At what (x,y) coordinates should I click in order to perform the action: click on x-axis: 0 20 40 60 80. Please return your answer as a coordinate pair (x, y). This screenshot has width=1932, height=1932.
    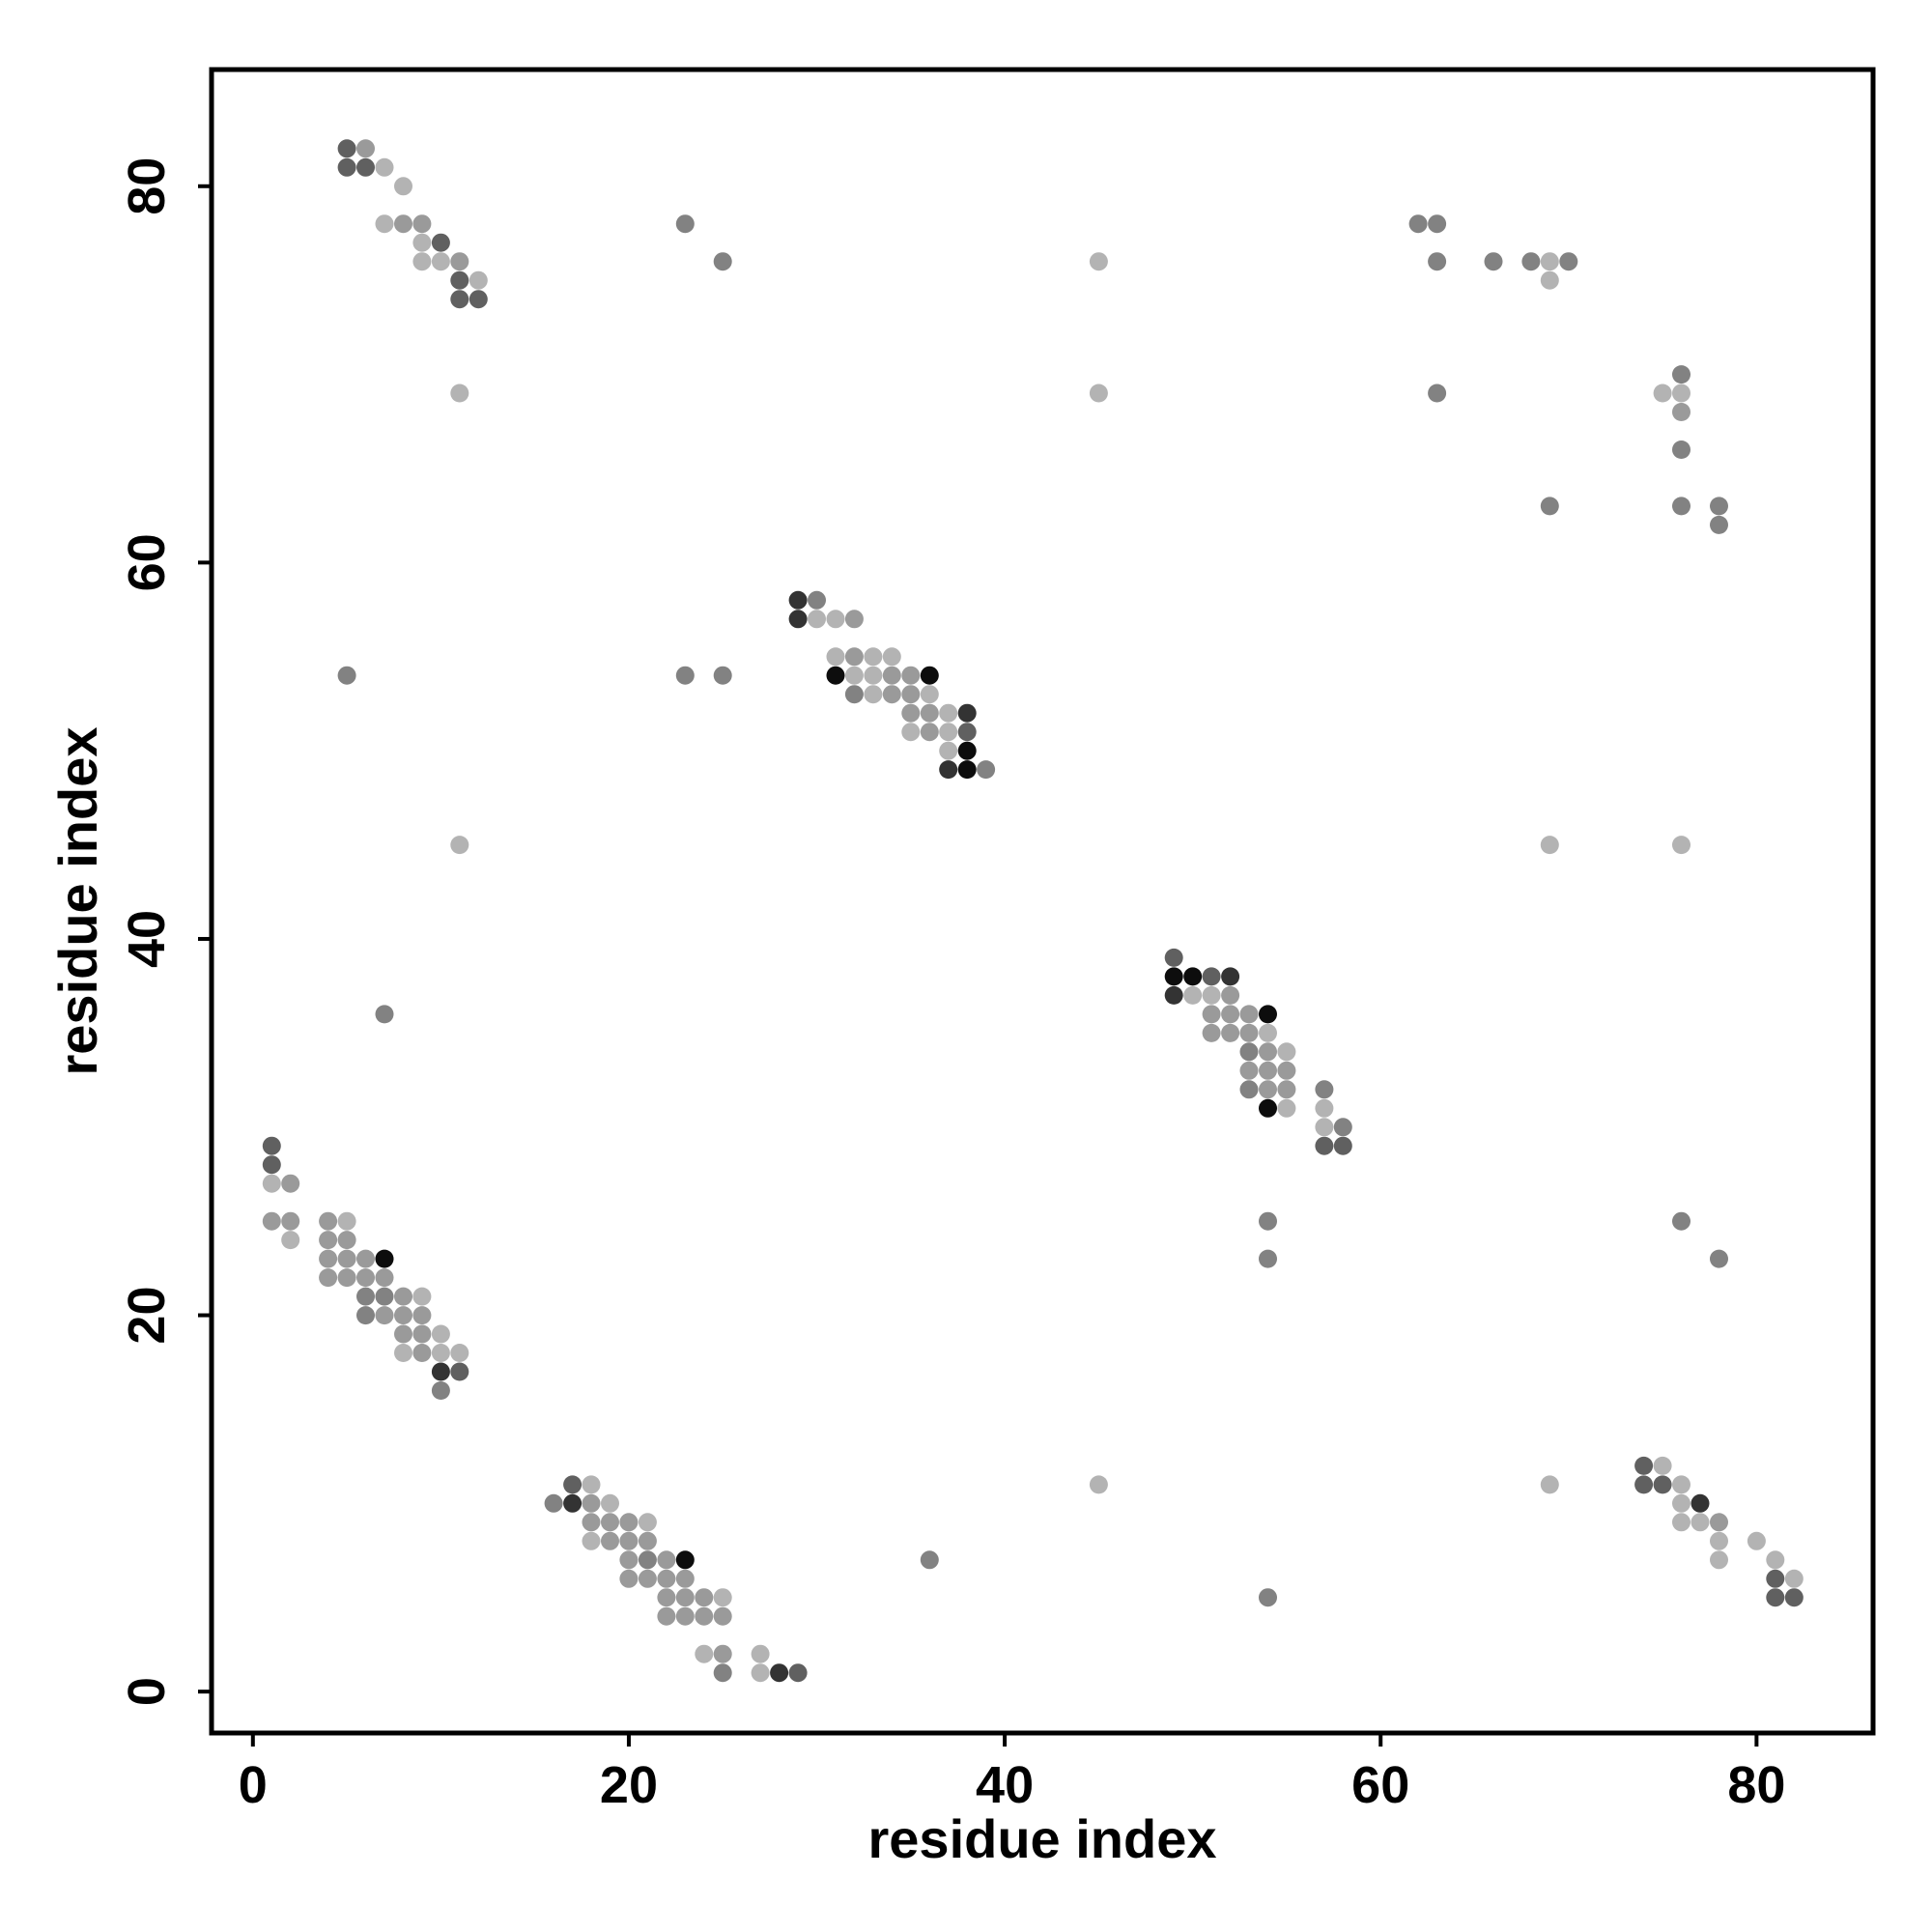
    Looking at the image, I should click on (1012, 1773).